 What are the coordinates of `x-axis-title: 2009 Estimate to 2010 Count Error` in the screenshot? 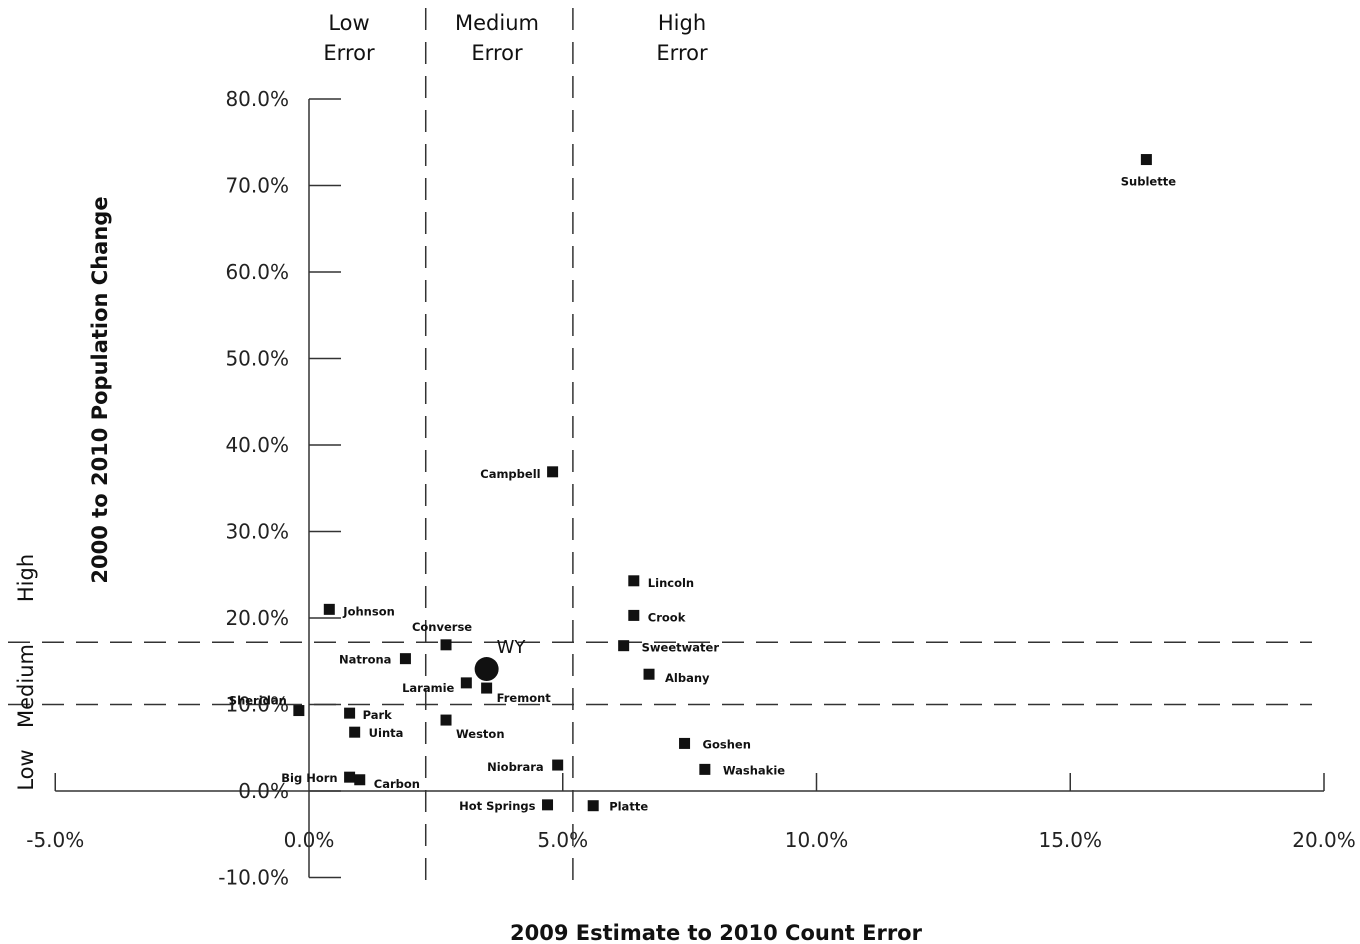 It's located at (716, 932).